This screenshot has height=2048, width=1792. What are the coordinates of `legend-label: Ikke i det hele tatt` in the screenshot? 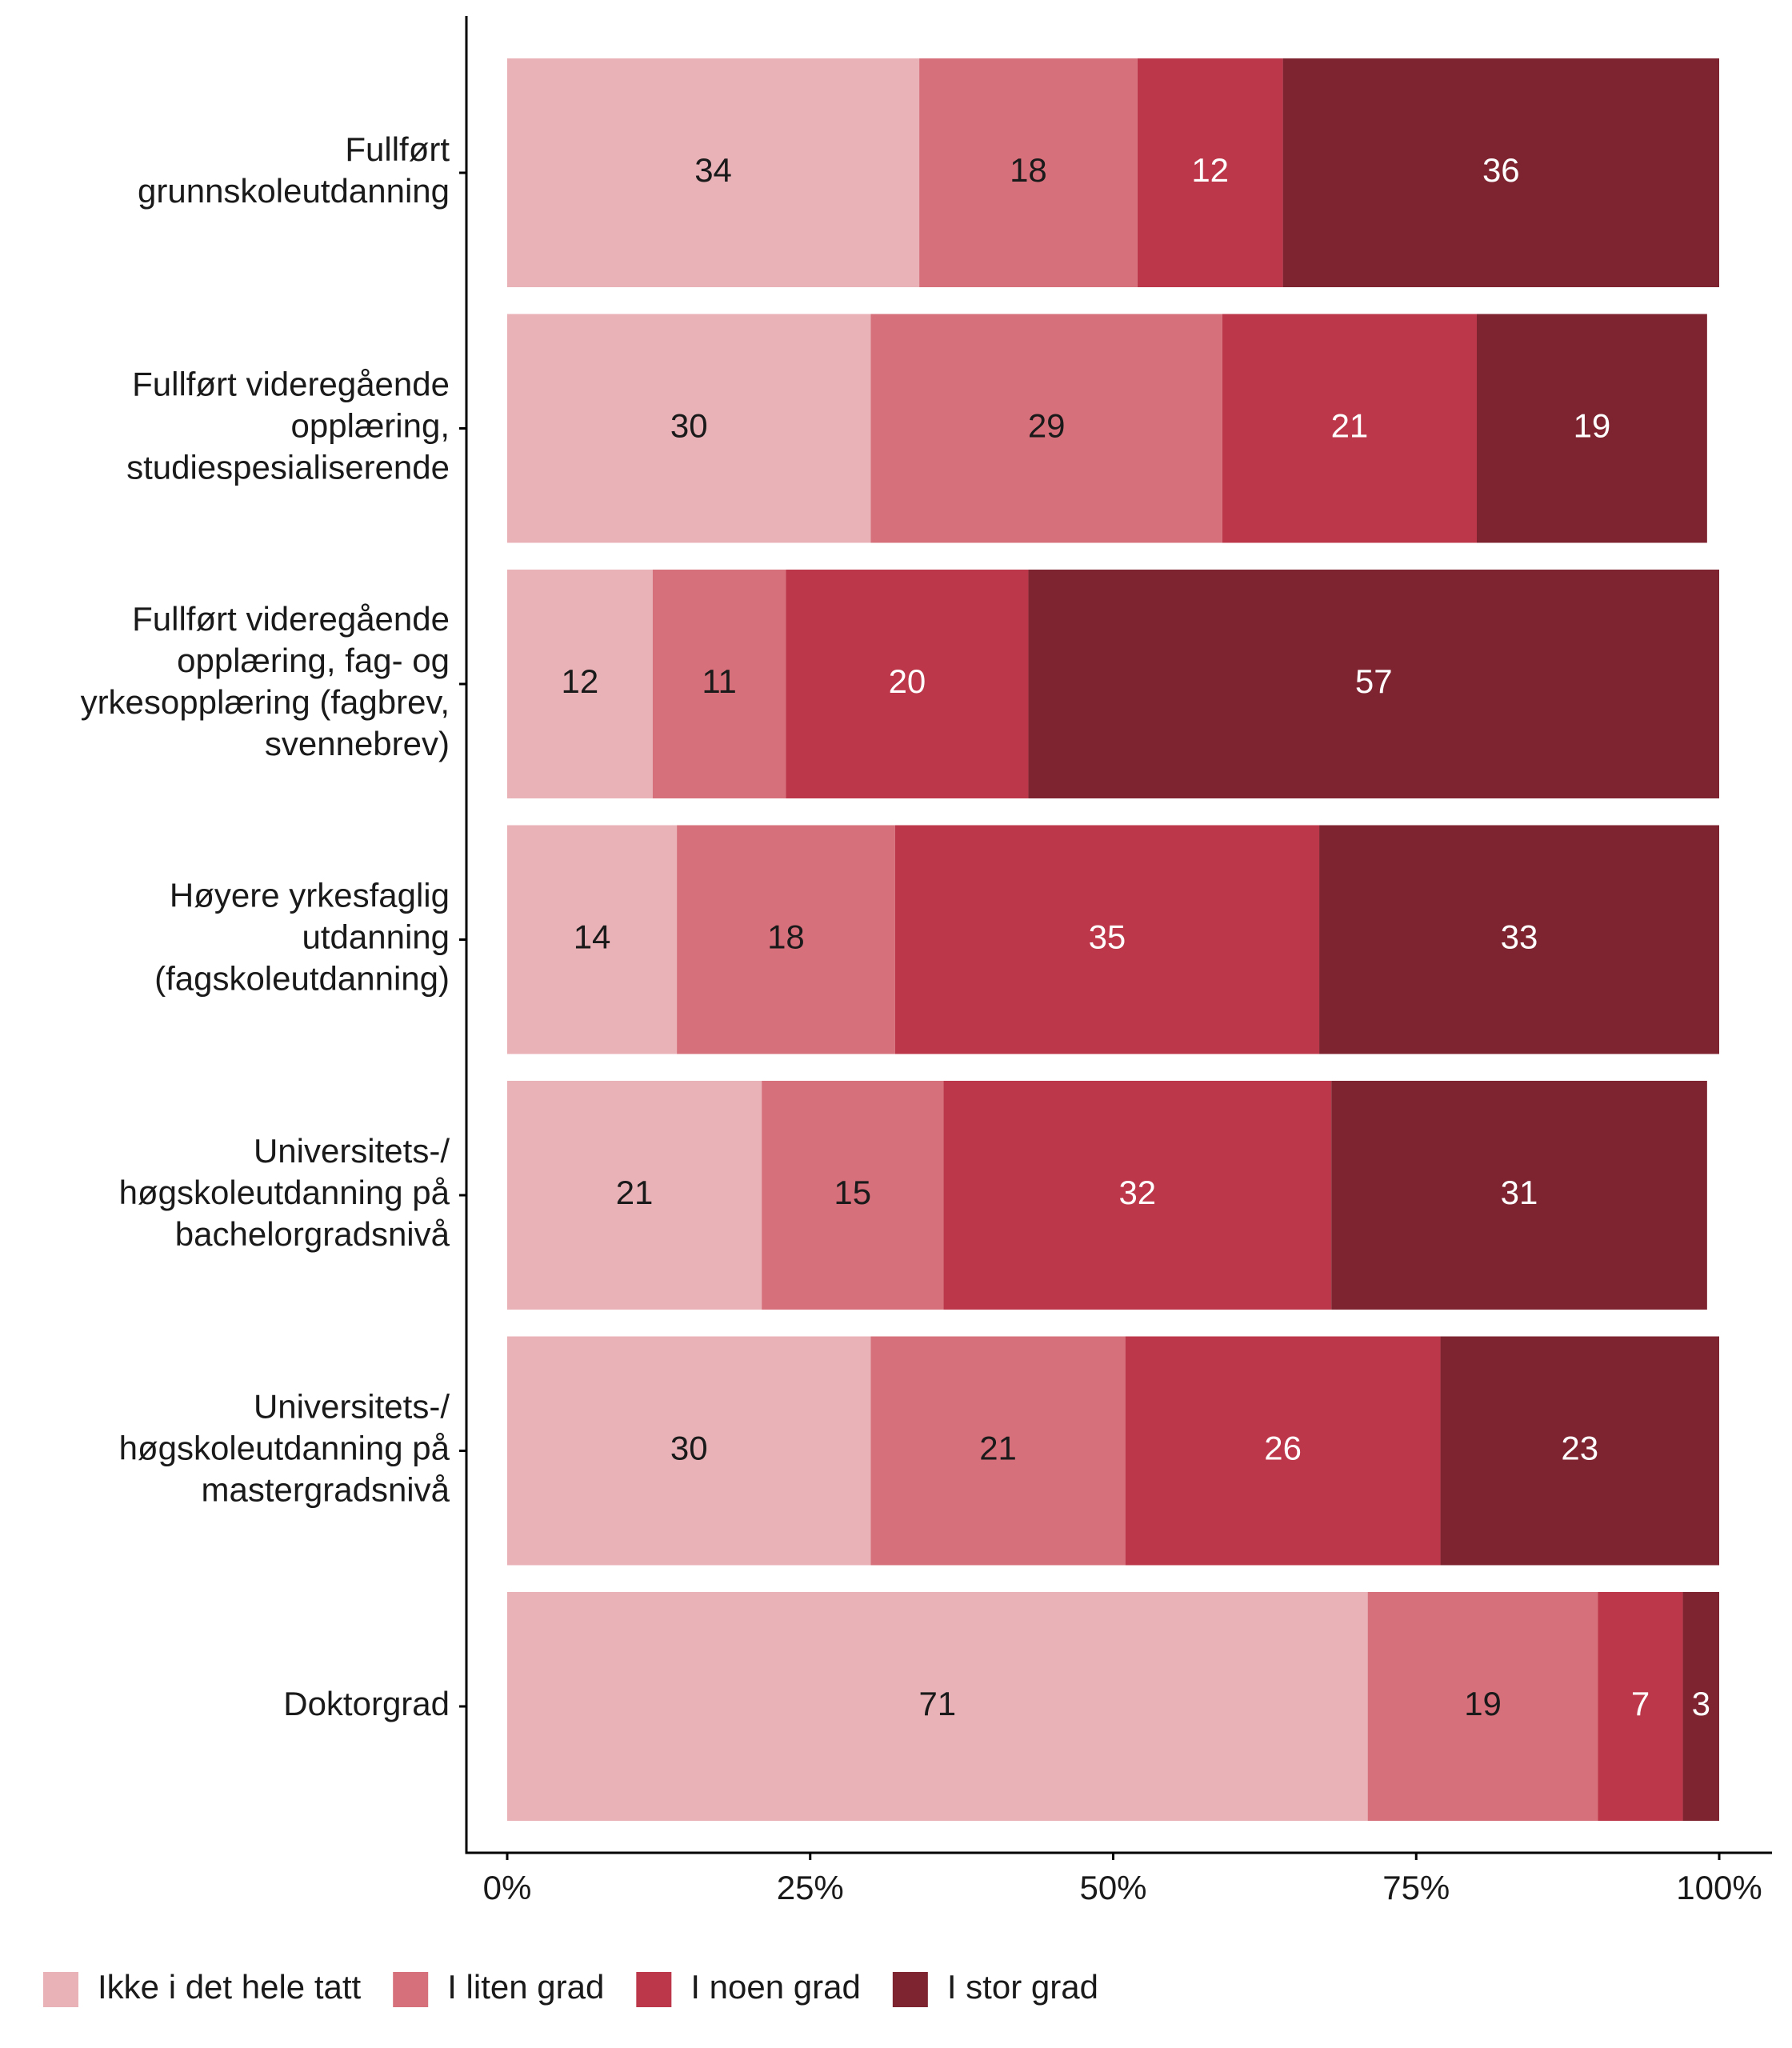 It's located at (230, 1987).